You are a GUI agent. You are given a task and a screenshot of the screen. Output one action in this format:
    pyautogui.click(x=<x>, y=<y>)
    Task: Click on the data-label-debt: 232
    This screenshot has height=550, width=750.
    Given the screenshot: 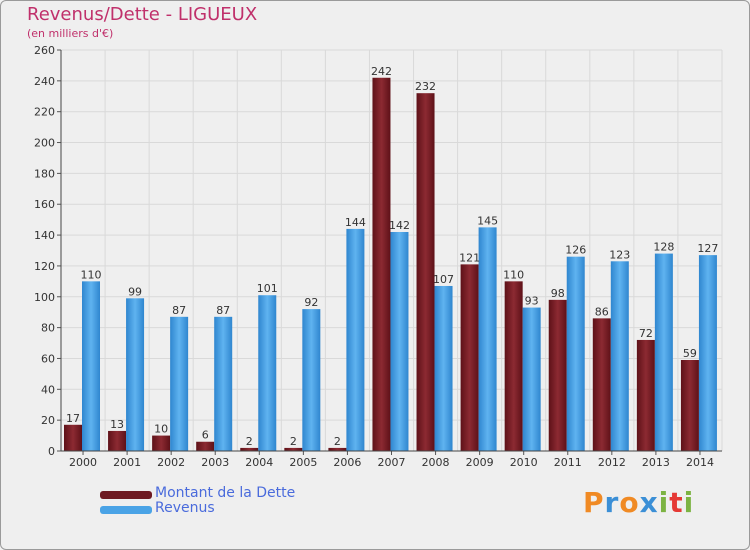 What is the action you would take?
    pyautogui.click(x=425, y=86)
    